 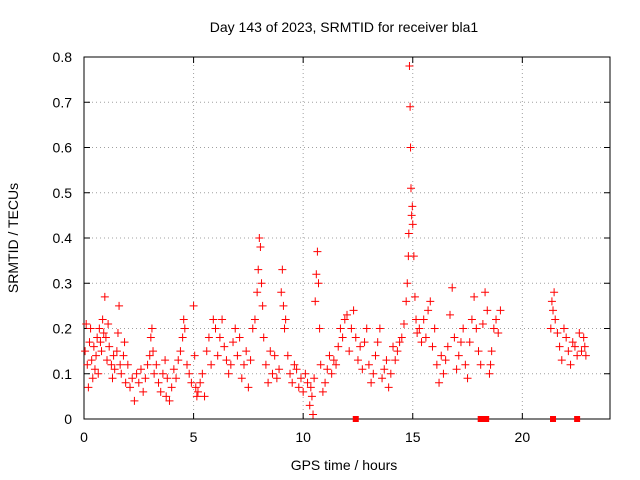 I want to click on y-axis-label: SRMTID / TECUs, so click(x=13, y=238).